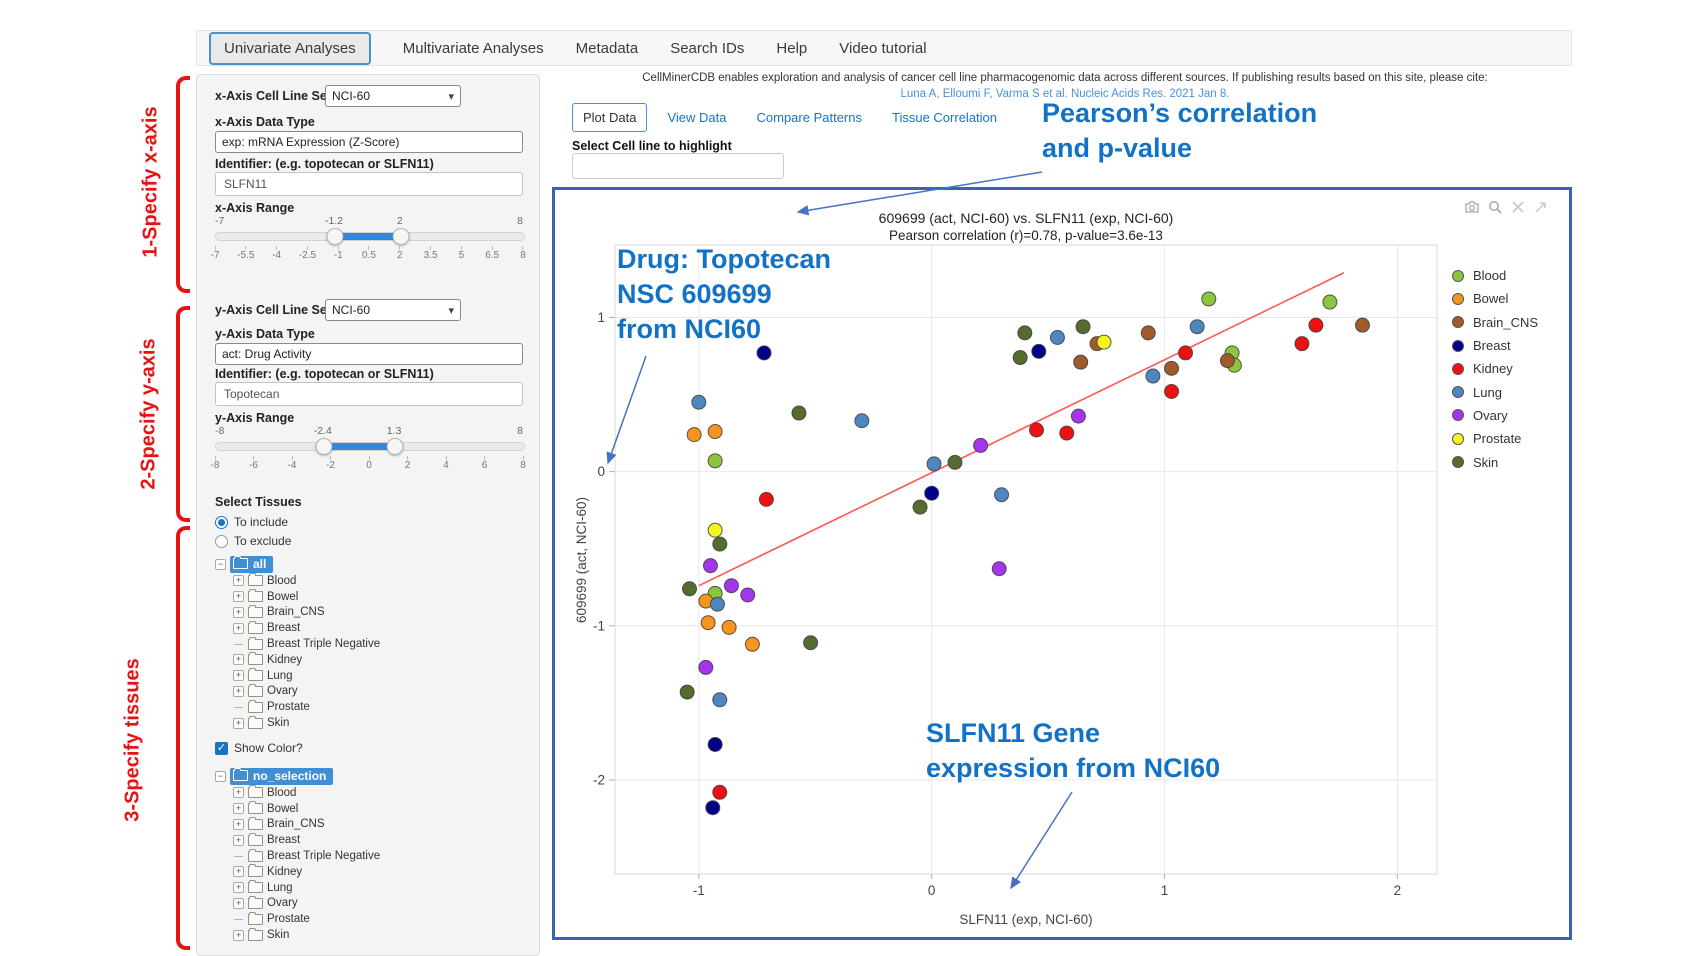 The image size is (1700, 956). What do you see at coordinates (306, 919) in the screenshot?
I see `tissue-color-item-prostate: Prostate` at bounding box center [306, 919].